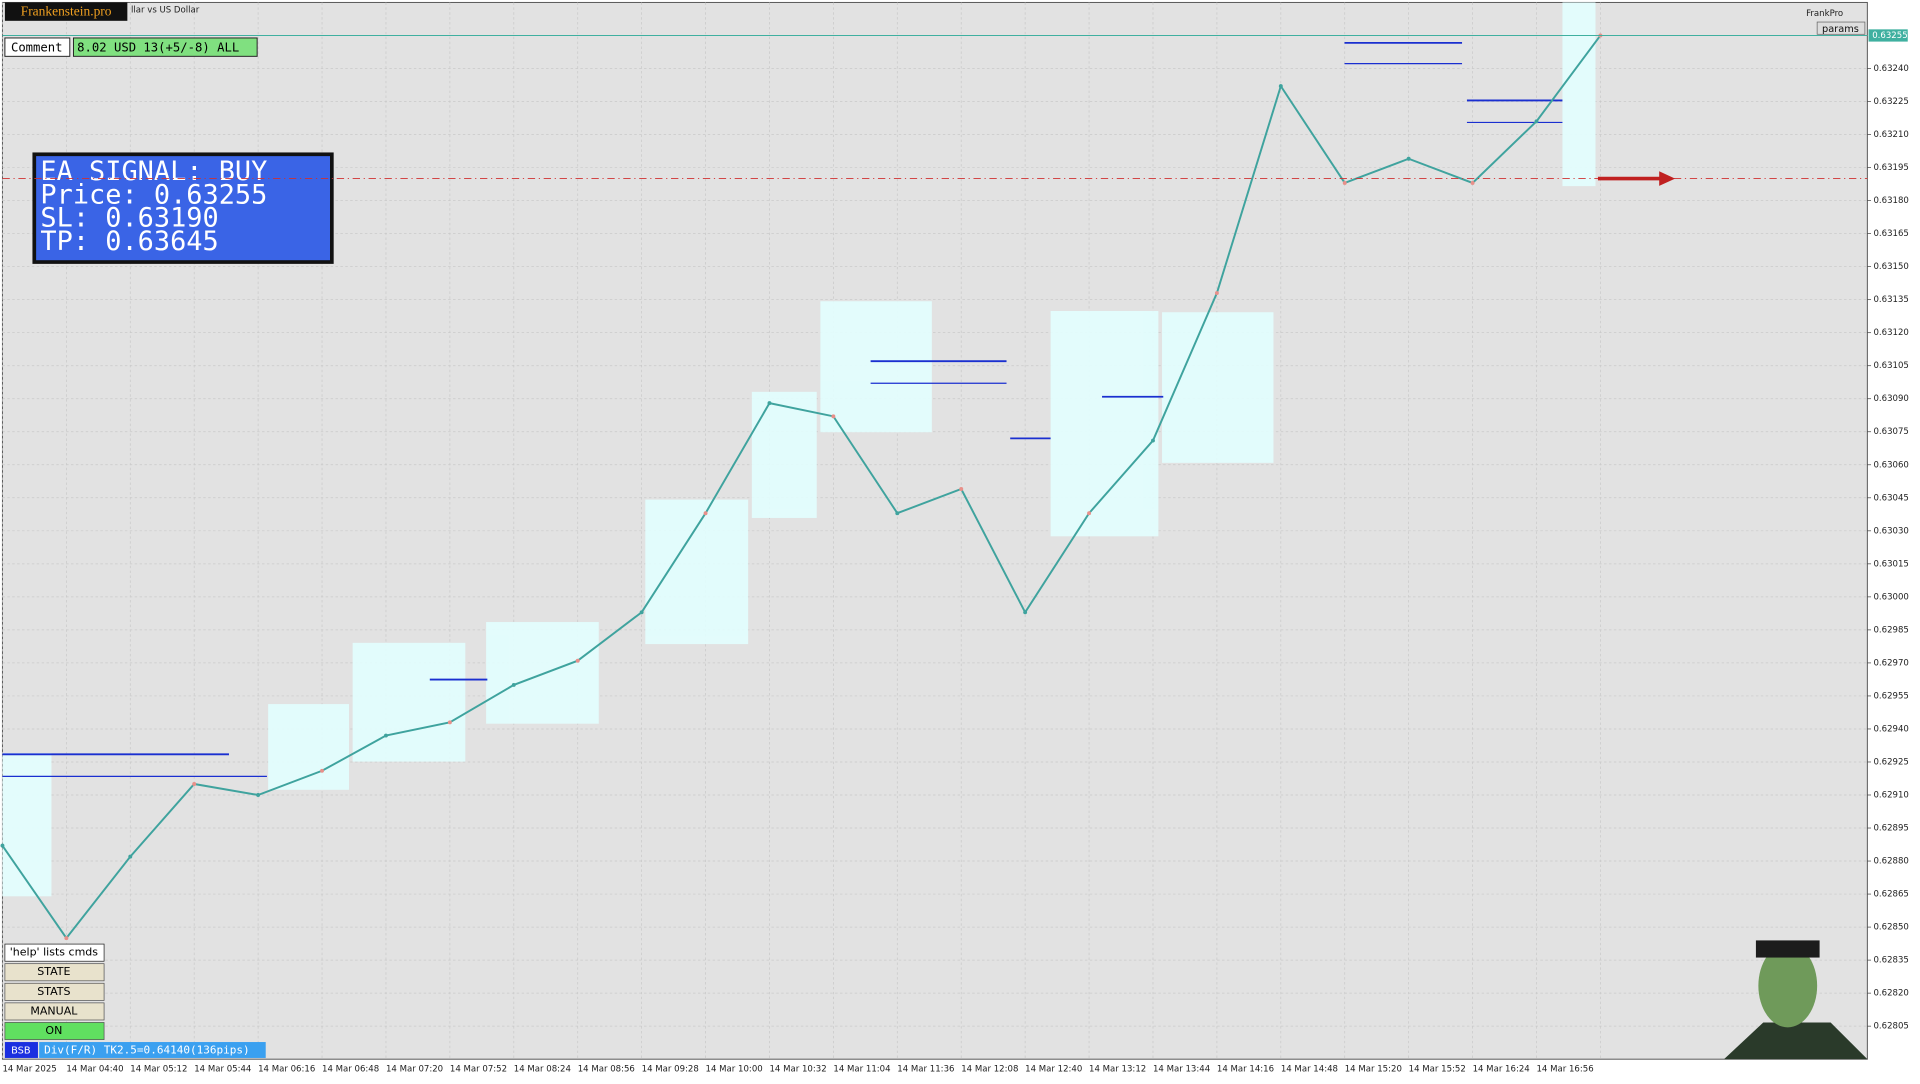 This screenshot has height=1084, width=1920. What do you see at coordinates (670, 1069) in the screenshot?
I see `x-tick-label: 14 Mar 09:28` at bounding box center [670, 1069].